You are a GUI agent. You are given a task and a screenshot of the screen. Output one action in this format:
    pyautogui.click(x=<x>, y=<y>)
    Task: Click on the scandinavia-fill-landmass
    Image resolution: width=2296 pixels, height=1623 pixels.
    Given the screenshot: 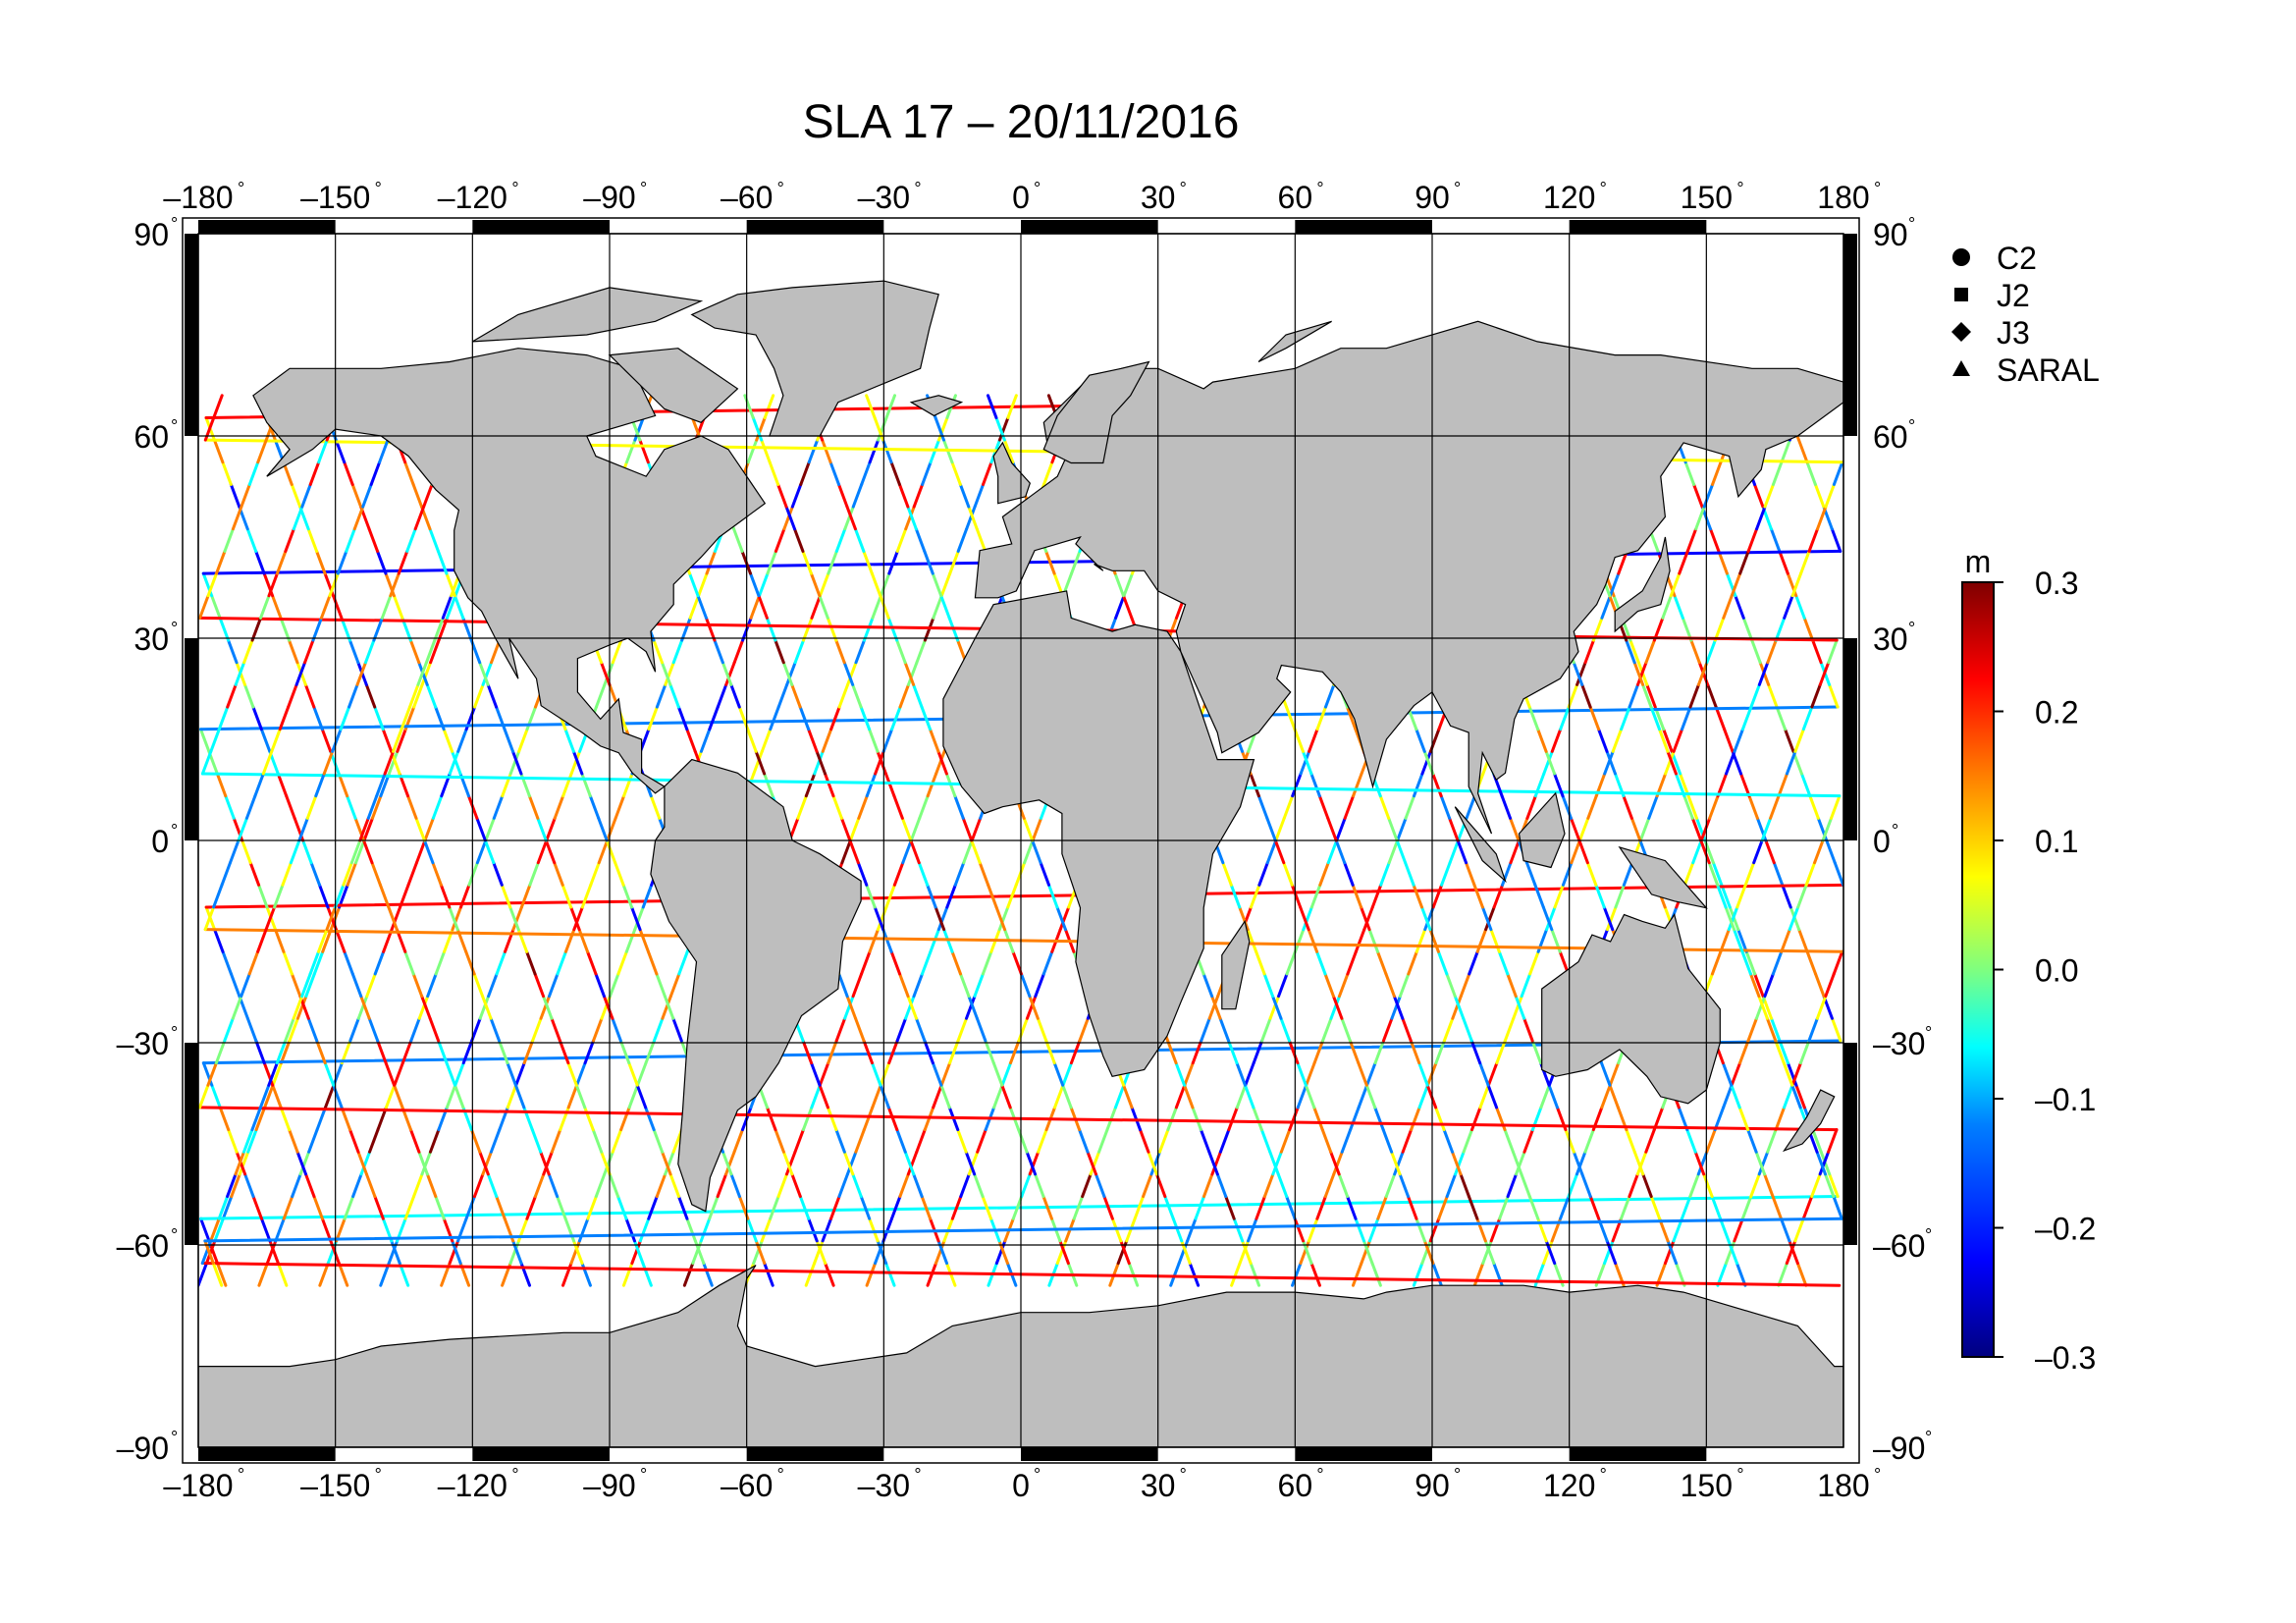 What is the action you would take?
    pyautogui.click(x=1096, y=412)
    